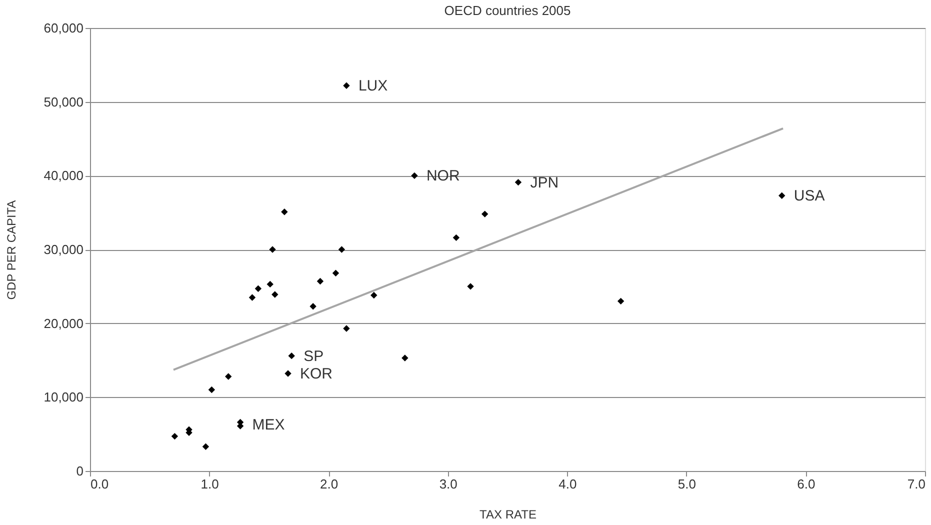  Describe the element at coordinates (314, 356) in the screenshot. I see `annotation: SP` at that location.